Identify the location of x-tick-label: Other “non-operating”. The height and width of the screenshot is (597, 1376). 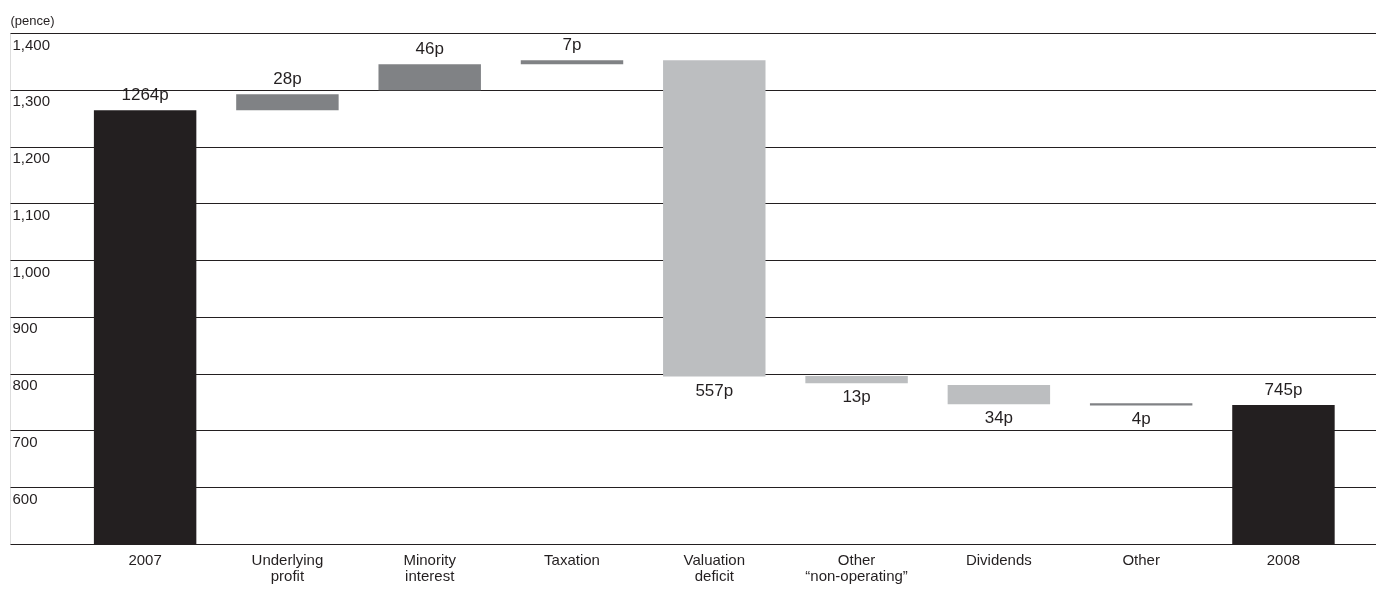
(856, 567).